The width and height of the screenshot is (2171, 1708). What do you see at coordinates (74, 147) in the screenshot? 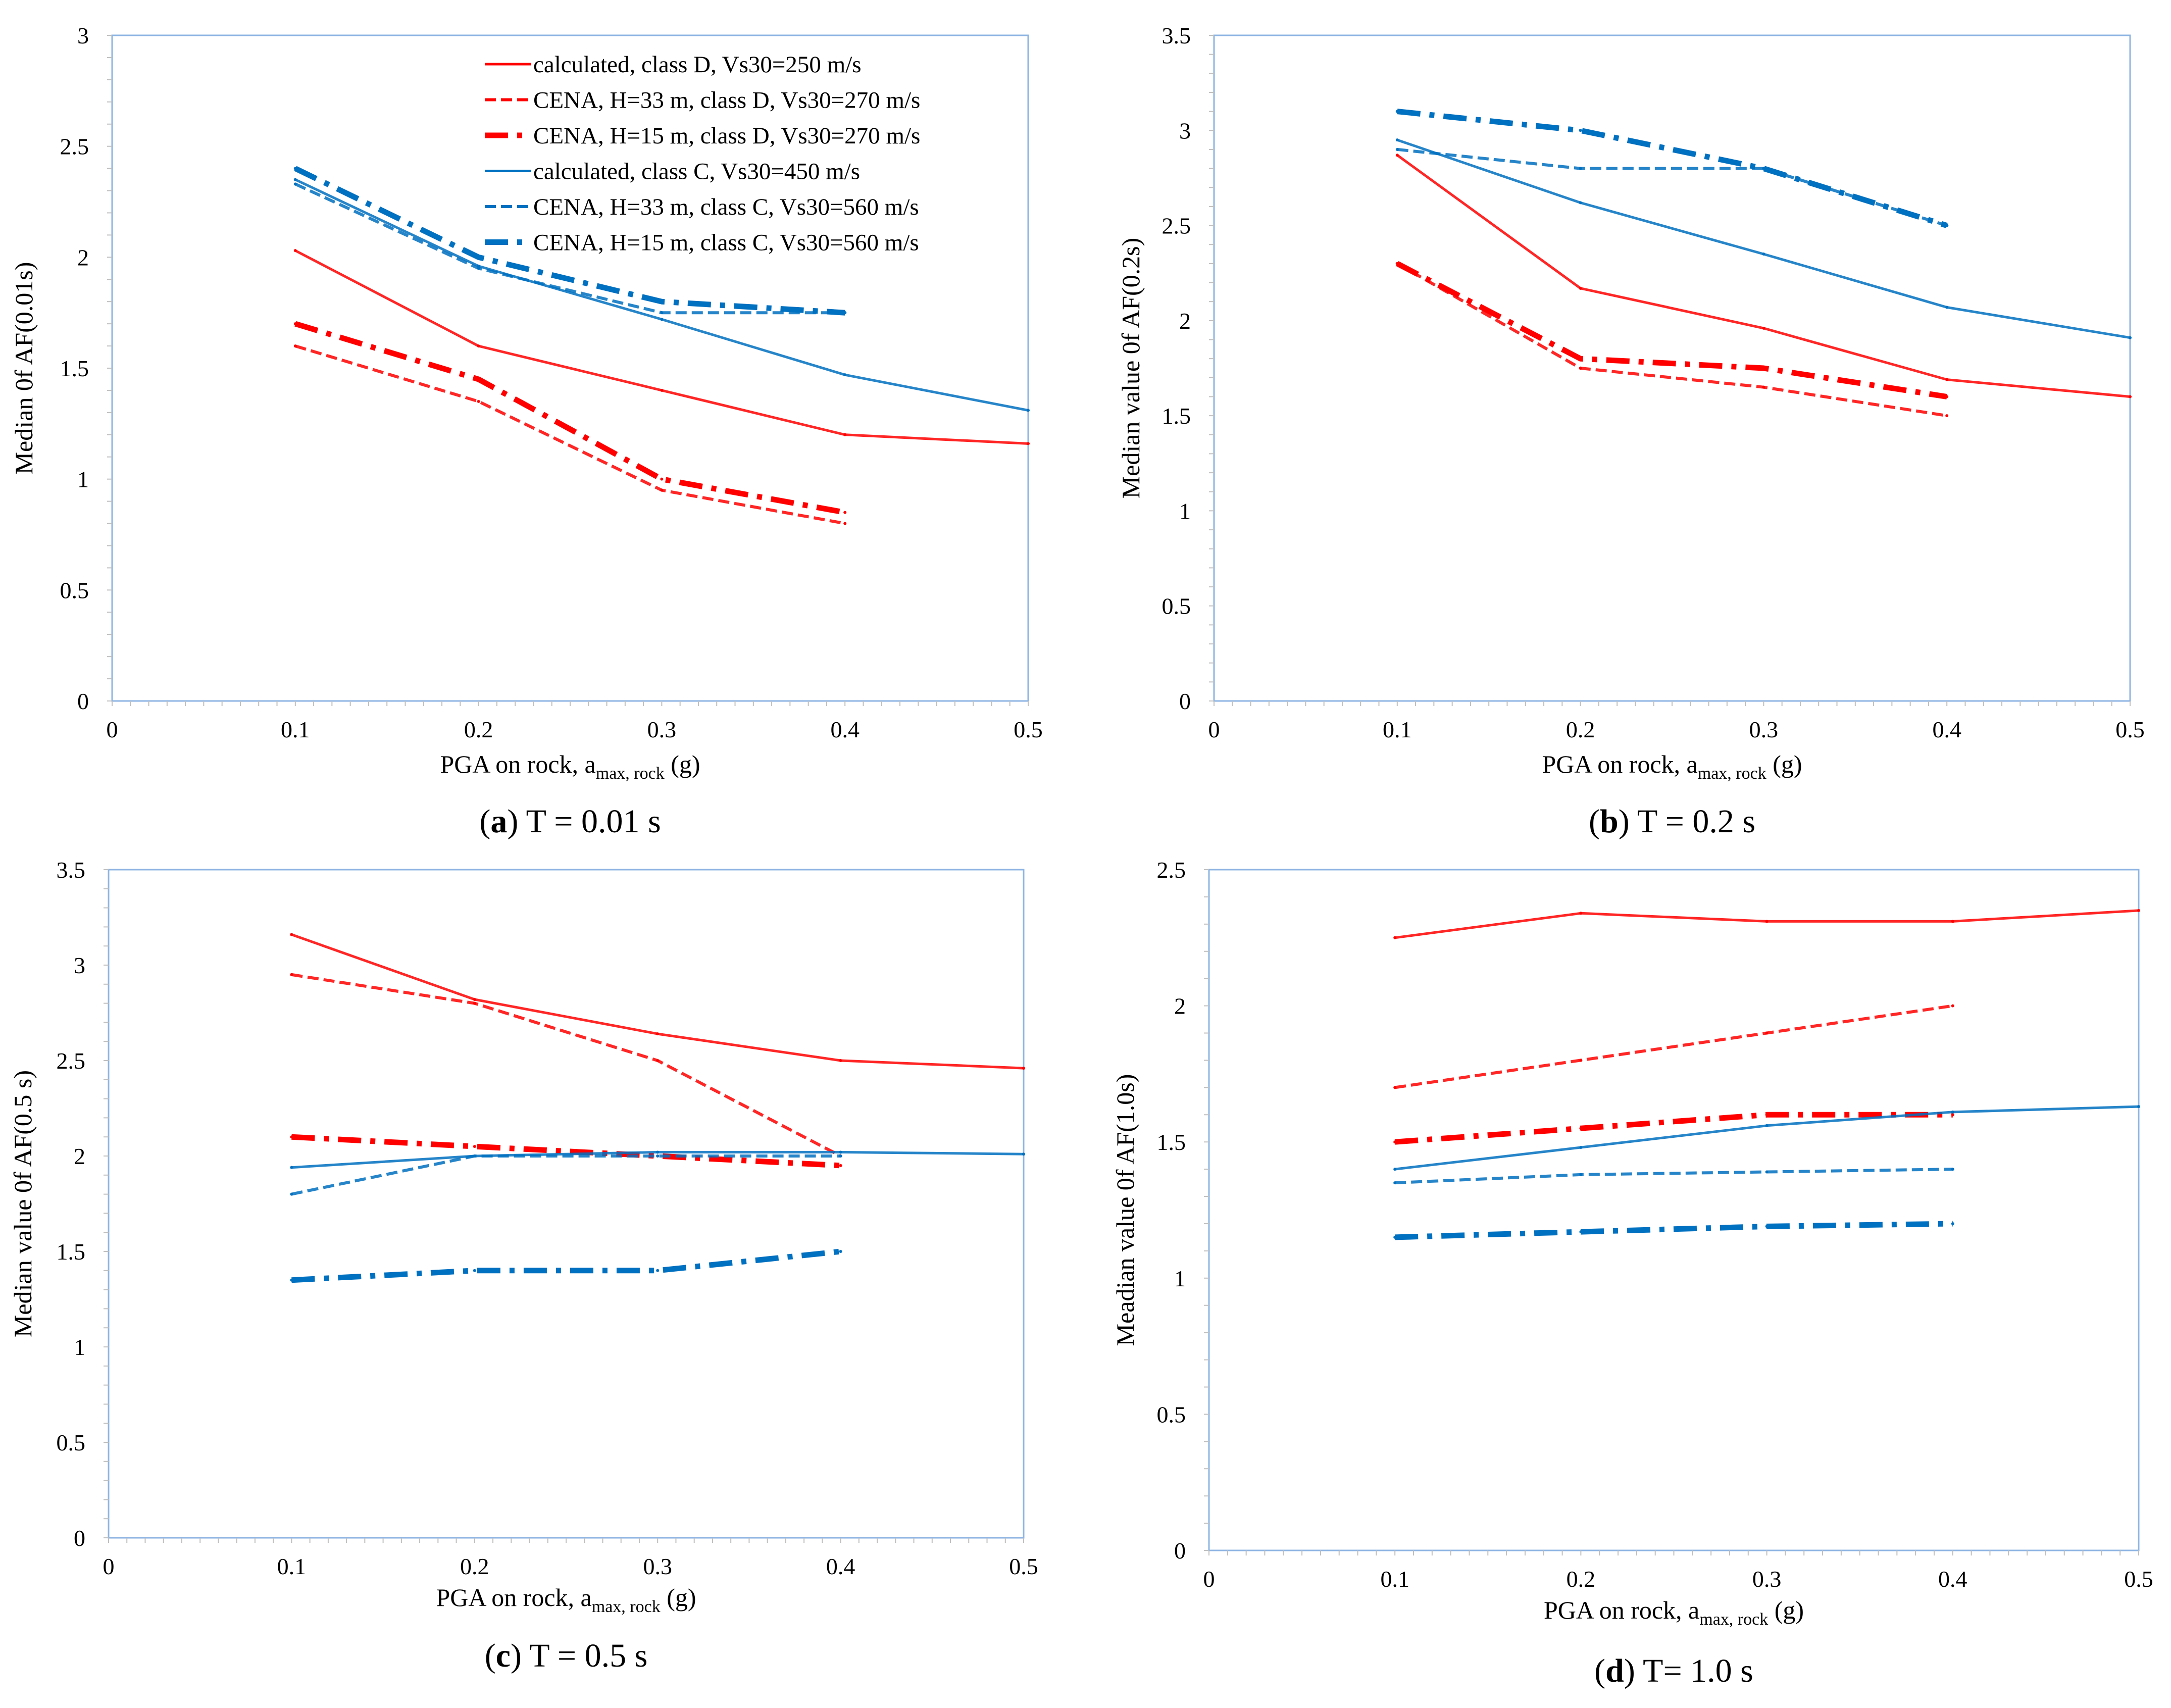
I see `y-tick-label: 2.5` at bounding box center [74, 147].